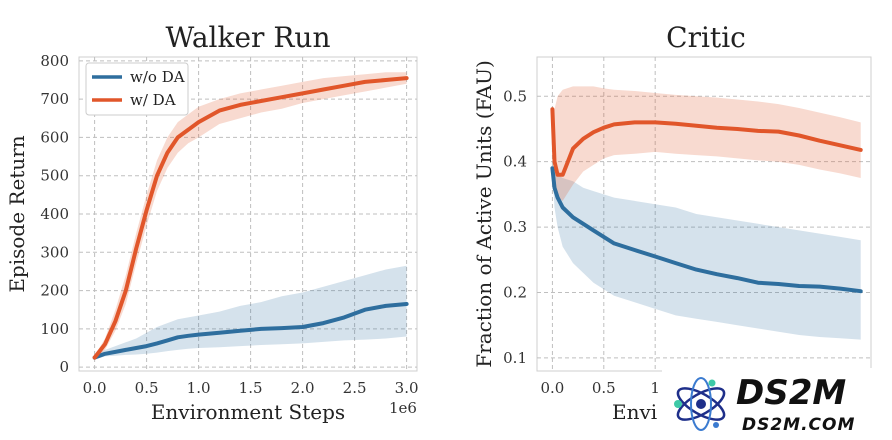  I want to click on x-tick-label: 2.0, so click(303, 388).